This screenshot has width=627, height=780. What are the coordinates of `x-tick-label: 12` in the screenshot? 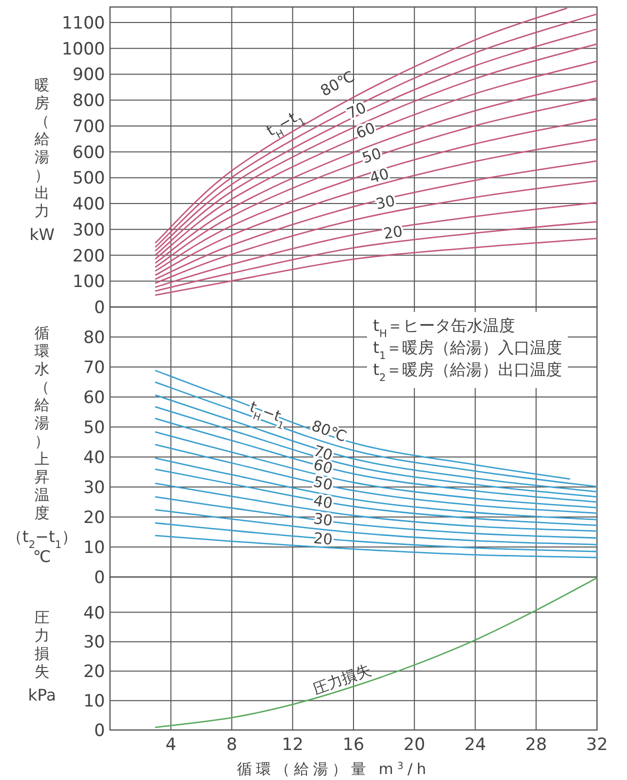 It's located at (293, 745).